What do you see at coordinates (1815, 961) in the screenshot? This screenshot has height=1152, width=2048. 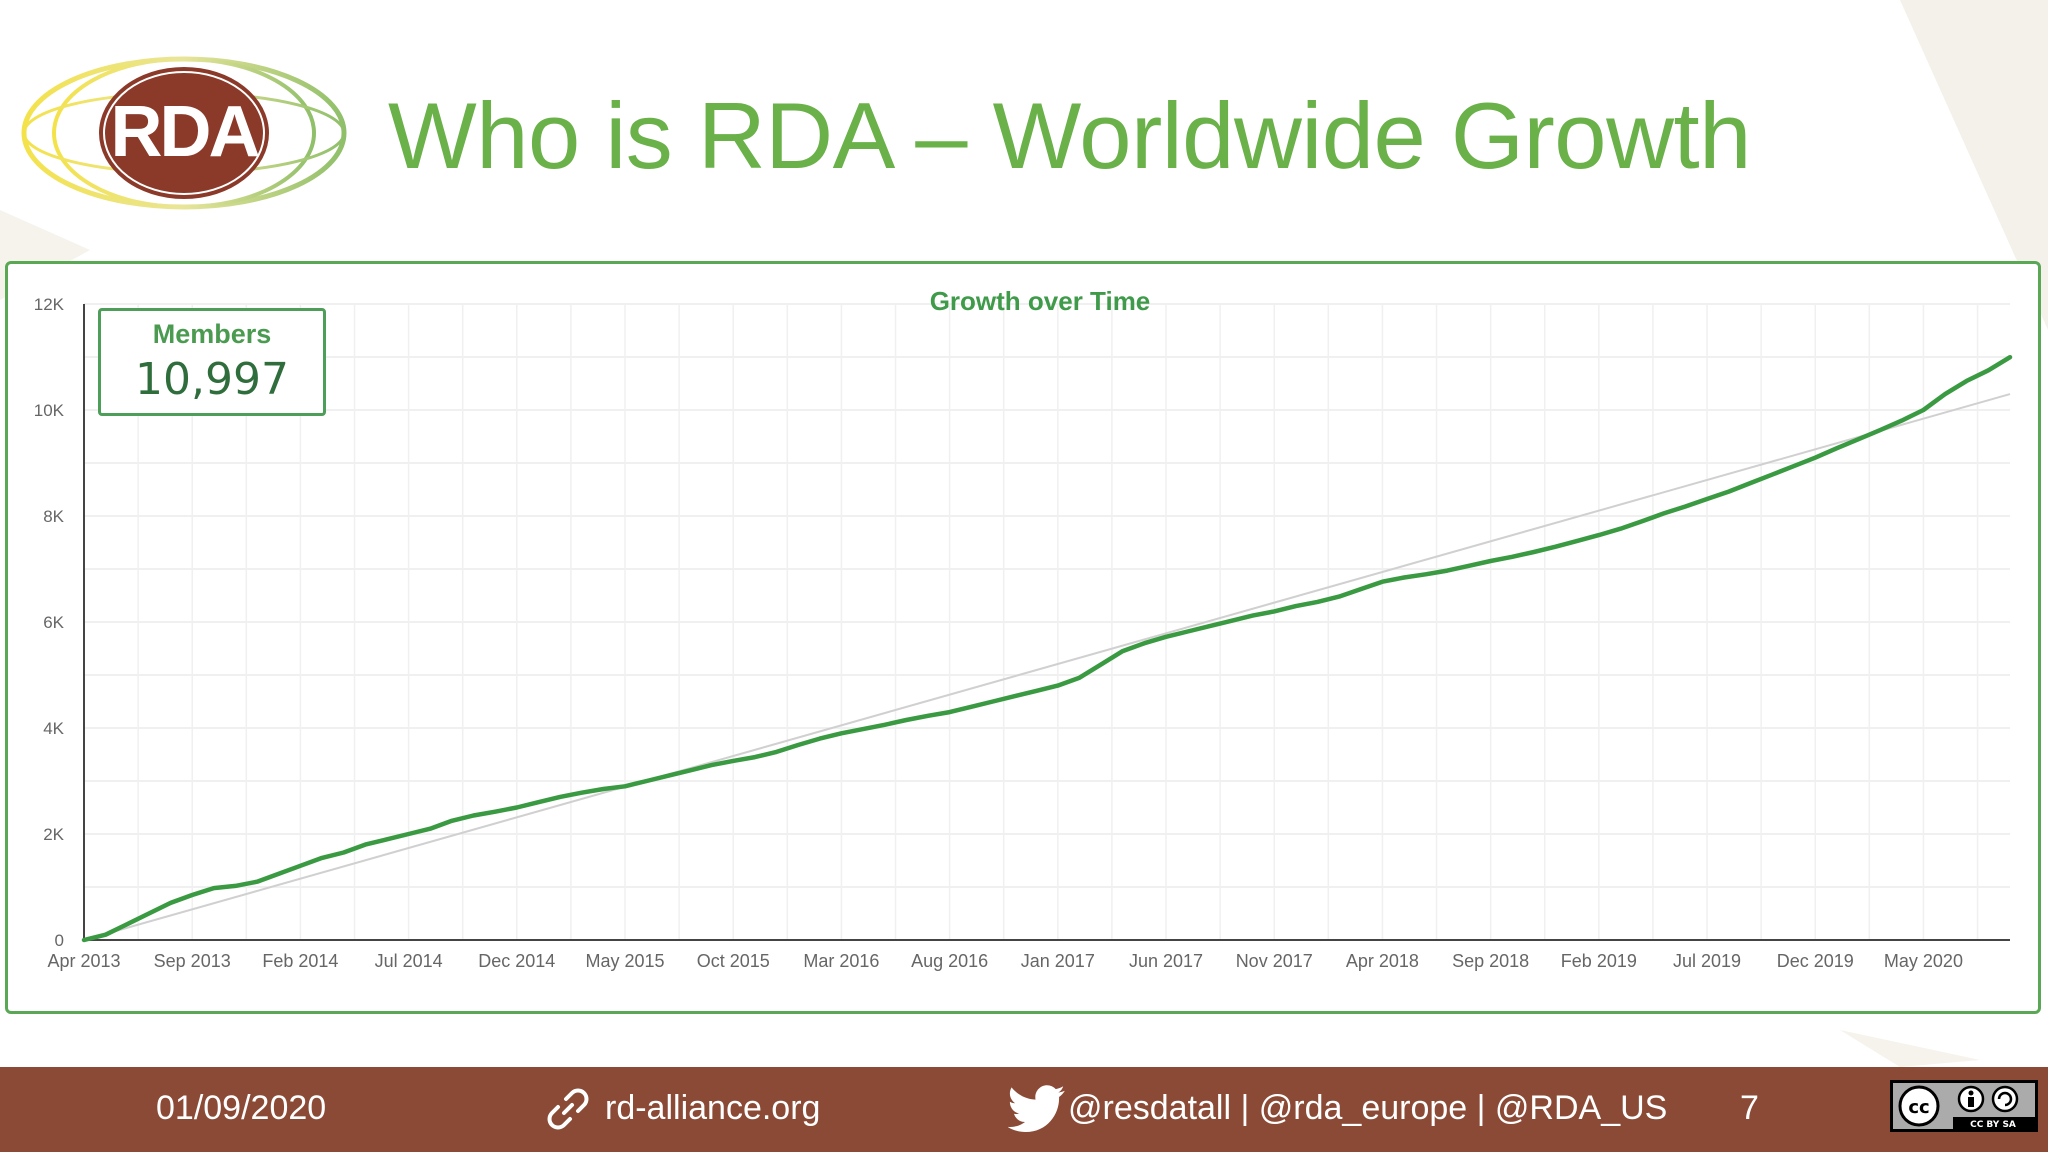 I see `x-tick-label: Dec 2019` at bounding box center [1815, 961].